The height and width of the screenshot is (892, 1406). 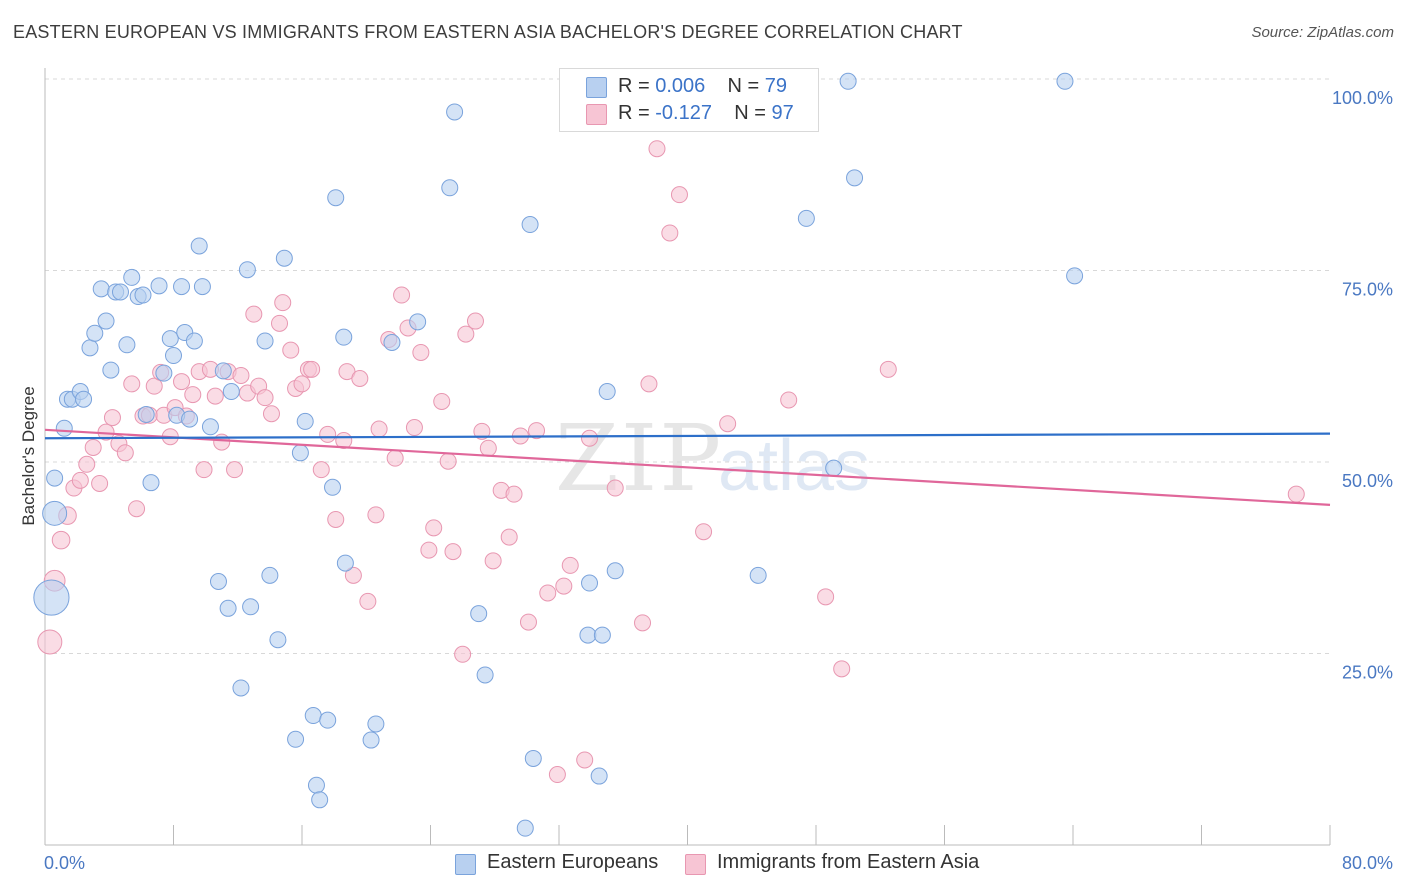 What do you see at coordinates (680, 86) in the screenshot?
I see `legend-r-value: 0.006` at bounding box center [680, 86].